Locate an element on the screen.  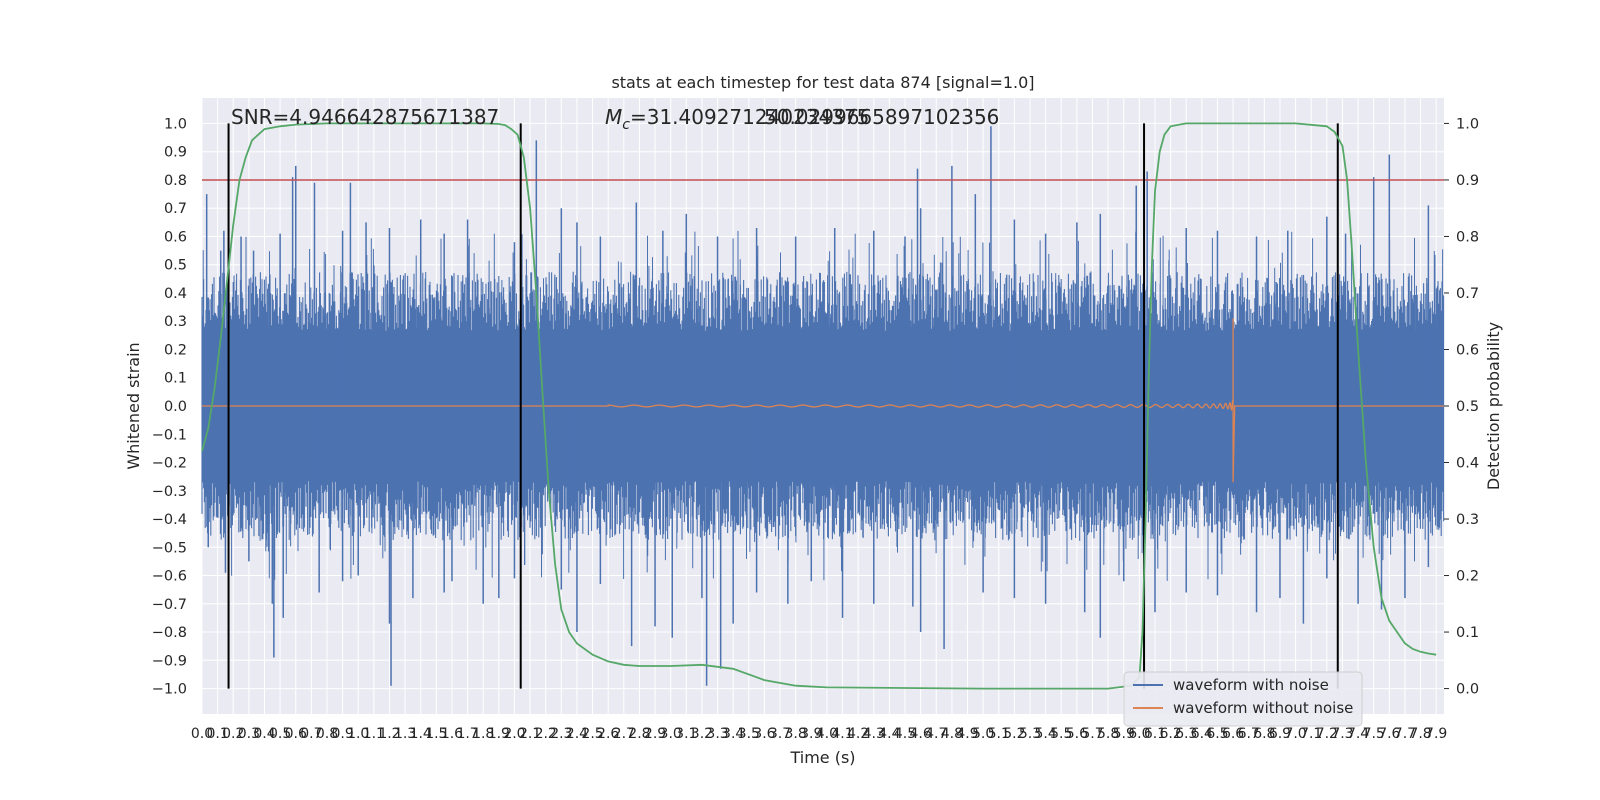
x-tick-label: 2.1 is located at coordinates (530, 734).